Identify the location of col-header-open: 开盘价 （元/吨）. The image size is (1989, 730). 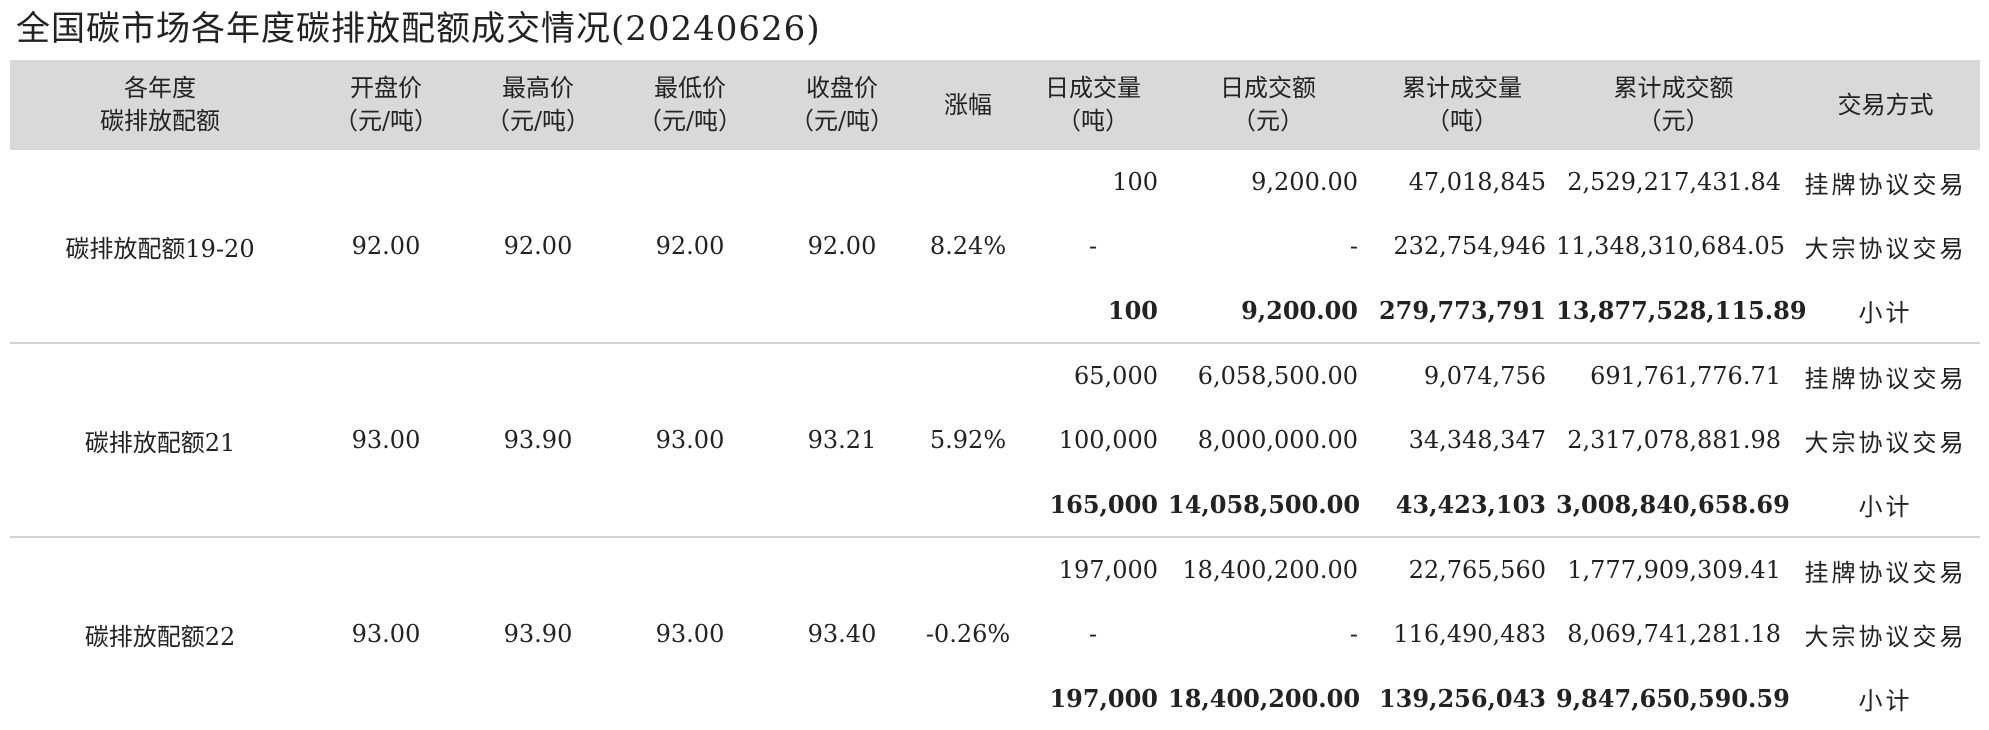
(386, 104).